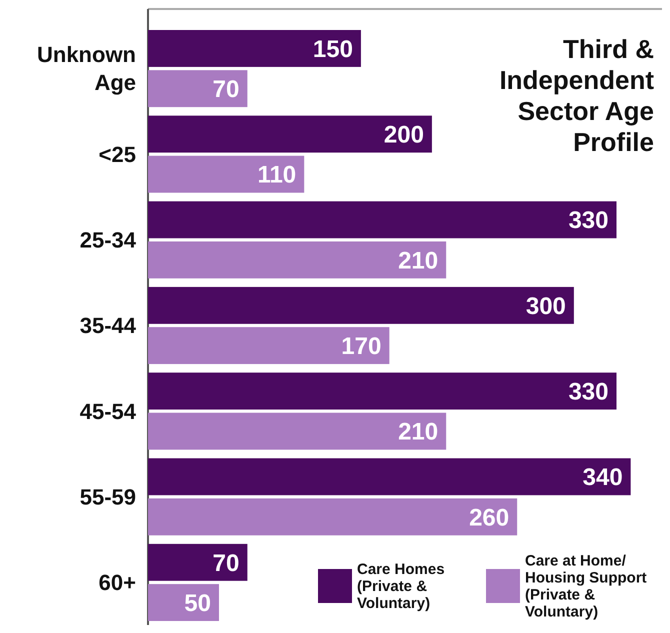 The image size is (670, 633). What do you see at coordinates (117, 154) in the screenshot?
I see `y-tick-label: <25` at bounding box center [117, 154].